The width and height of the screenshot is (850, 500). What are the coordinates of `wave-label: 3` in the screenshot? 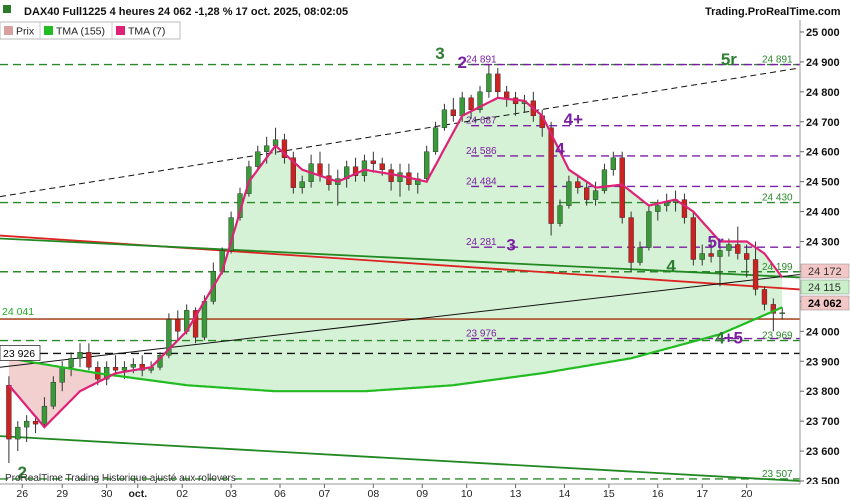 It's located at (510, 245).